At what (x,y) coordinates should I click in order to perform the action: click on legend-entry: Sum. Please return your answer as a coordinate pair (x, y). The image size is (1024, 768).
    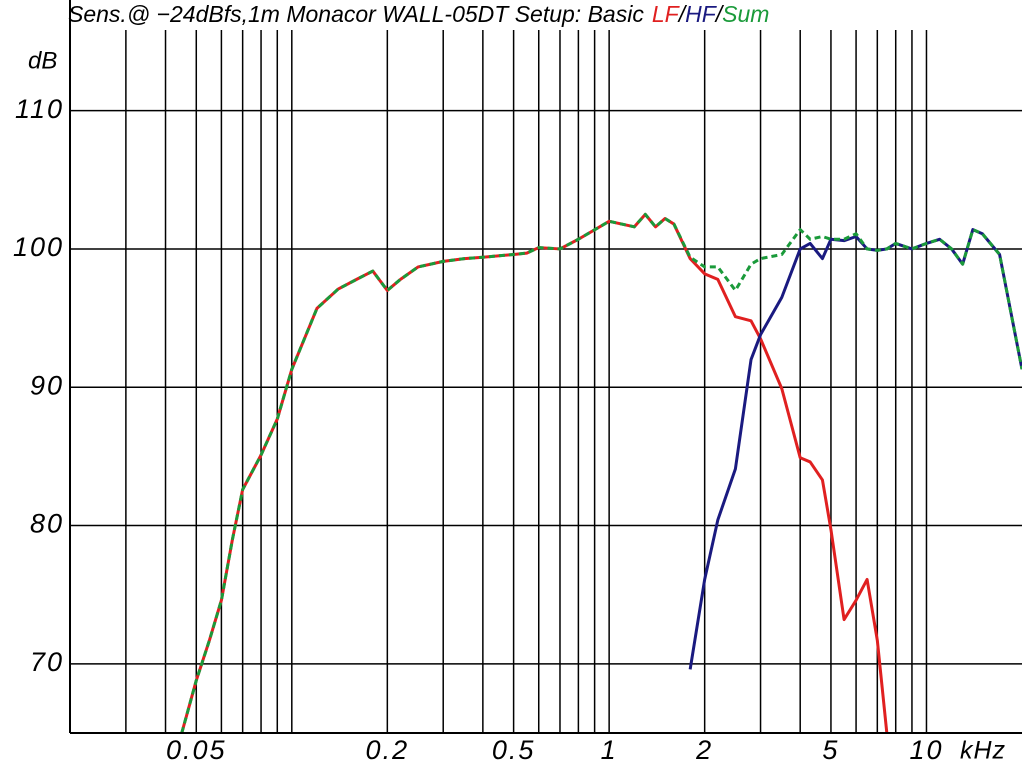
    Looking at the image, I should click on (745, 14).